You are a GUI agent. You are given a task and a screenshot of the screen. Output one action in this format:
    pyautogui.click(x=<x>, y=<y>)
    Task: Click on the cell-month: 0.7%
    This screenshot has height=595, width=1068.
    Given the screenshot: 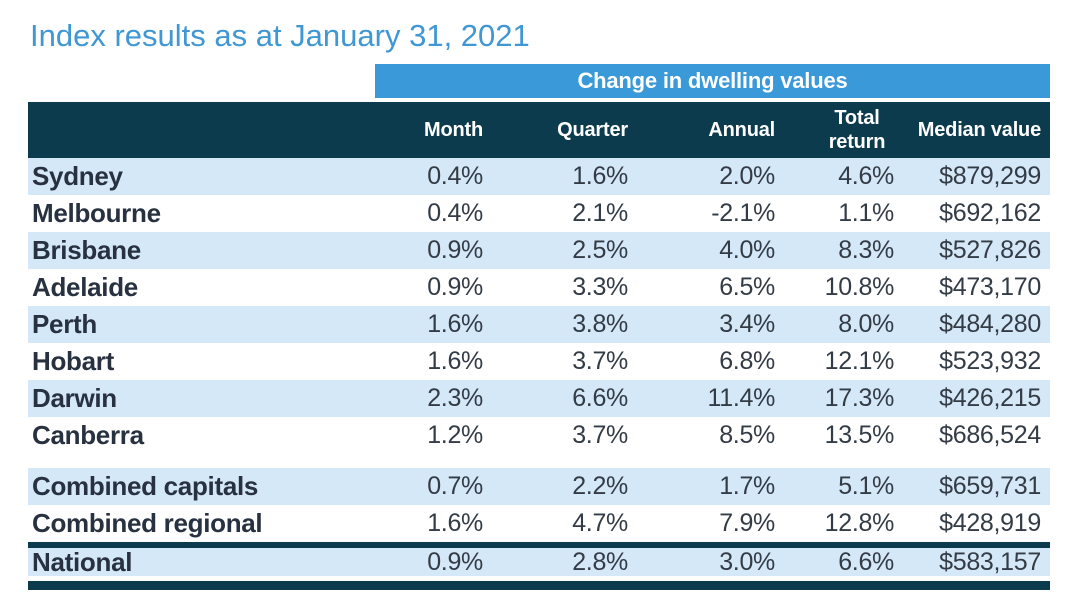 What is the action you would take?
    pyautogui.click(x=455, y=486)
    